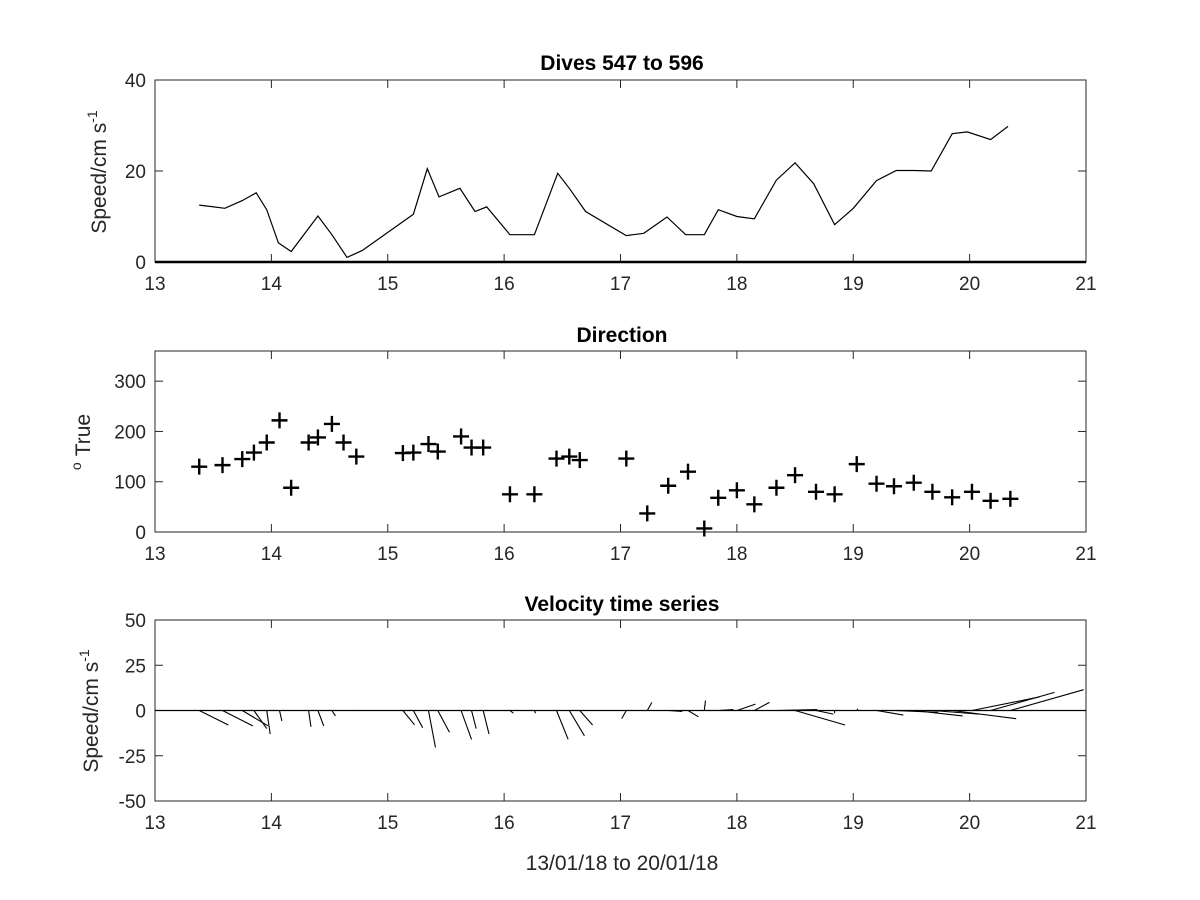 Image resolution: width=1200 pixels, height=900 pixels. Describe the element at coordinates (504, 284) in the screenshot. I see `speed-x-tick-label: 16` at that location.